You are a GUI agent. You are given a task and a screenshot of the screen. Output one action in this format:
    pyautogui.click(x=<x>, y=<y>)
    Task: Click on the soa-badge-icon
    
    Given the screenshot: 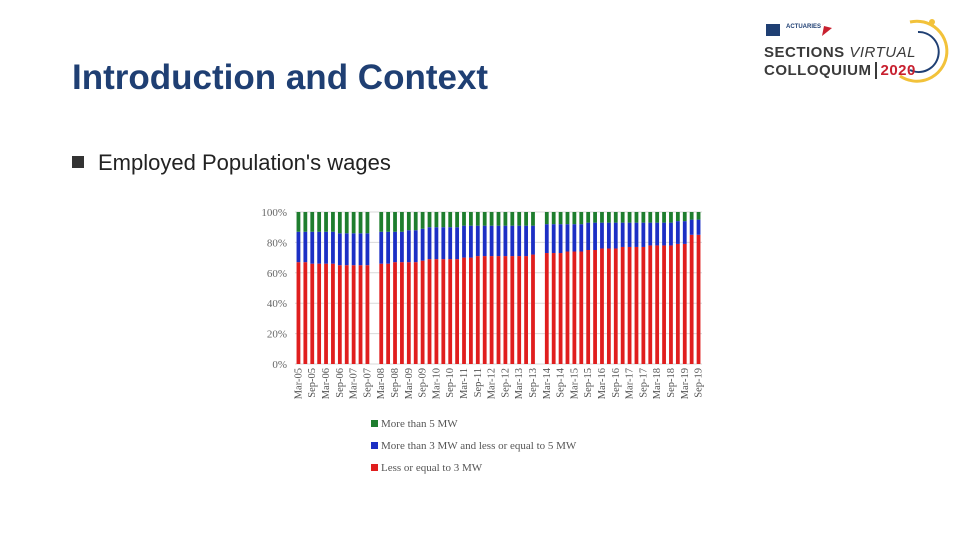 What is the action you would take?
    pyautogui.click(x=773, y=30)
    